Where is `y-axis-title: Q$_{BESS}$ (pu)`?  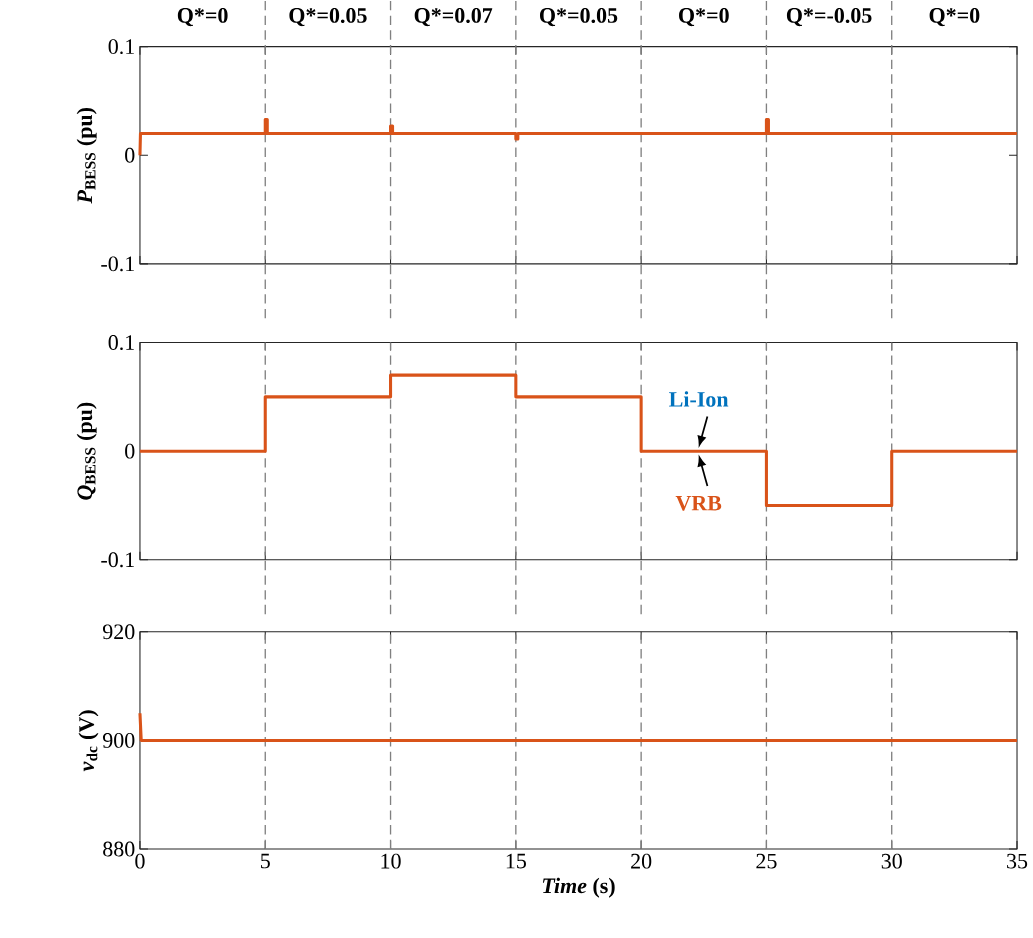 y-axis-title: Q$_{BESS}$ (pu) is located at coordinates (86, 451).